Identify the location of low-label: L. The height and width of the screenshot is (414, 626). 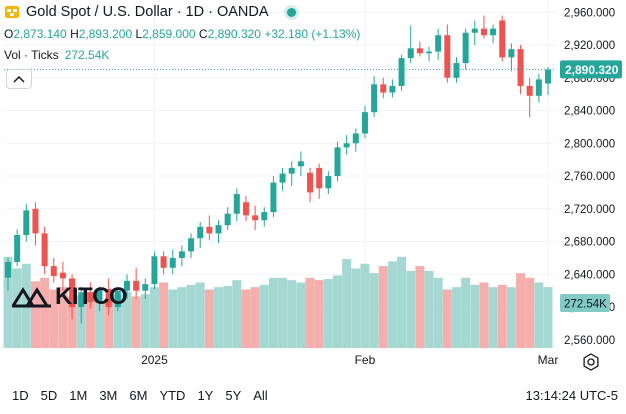
(139, 34).